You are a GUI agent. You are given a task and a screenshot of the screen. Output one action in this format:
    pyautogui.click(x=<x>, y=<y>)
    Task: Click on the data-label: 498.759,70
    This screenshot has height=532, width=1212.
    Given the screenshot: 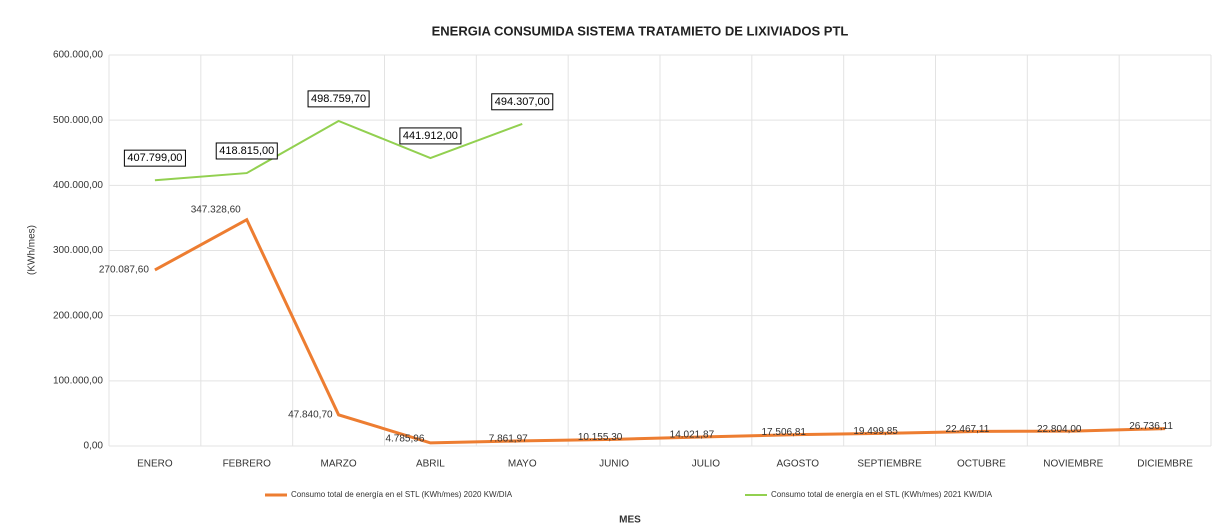 What is the action you would take?
    pyautogui.click(x=338, y=99)
    